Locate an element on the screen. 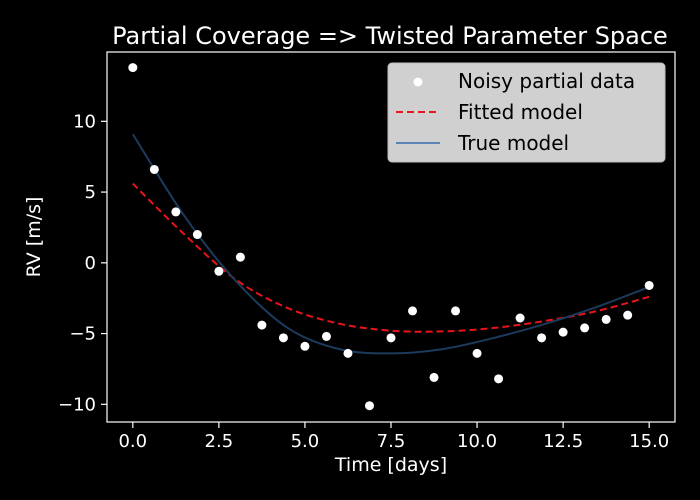 This screenshot has height=500, width=700. x-tick-label: 5.0 is located at coordinates (305, 441).